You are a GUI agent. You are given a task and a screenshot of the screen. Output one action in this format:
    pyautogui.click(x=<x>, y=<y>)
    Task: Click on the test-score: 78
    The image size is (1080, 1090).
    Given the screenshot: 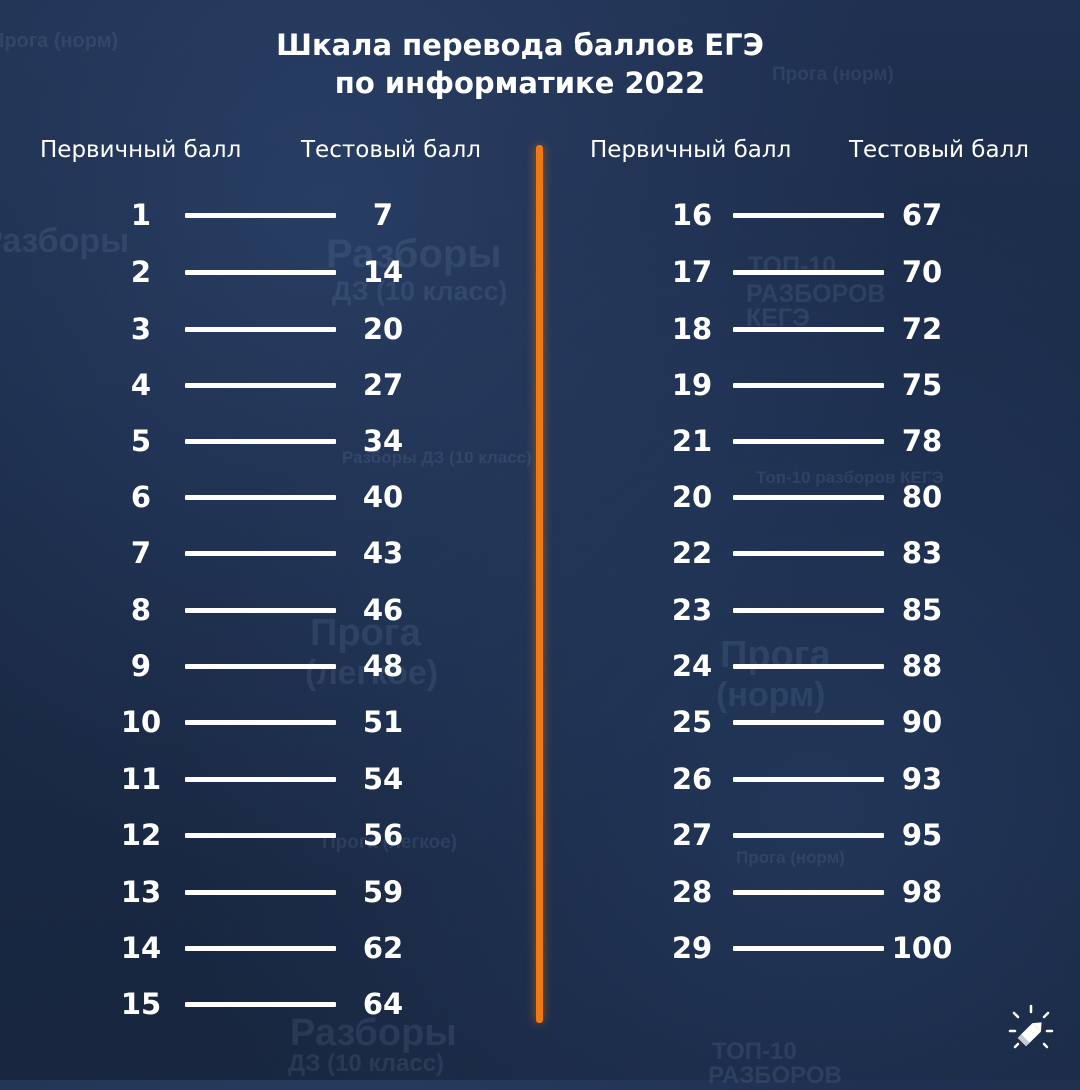 What is the action you would take?
    pyautogui.click(x=922, y=441)
    